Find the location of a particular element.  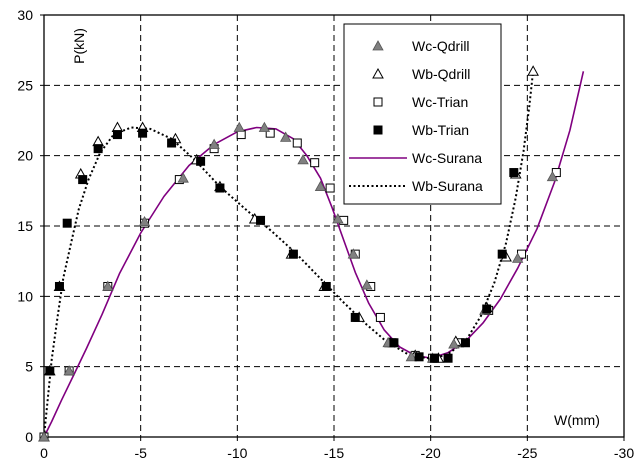

y-tick-label: 20 is located at coordinates (25, 156).